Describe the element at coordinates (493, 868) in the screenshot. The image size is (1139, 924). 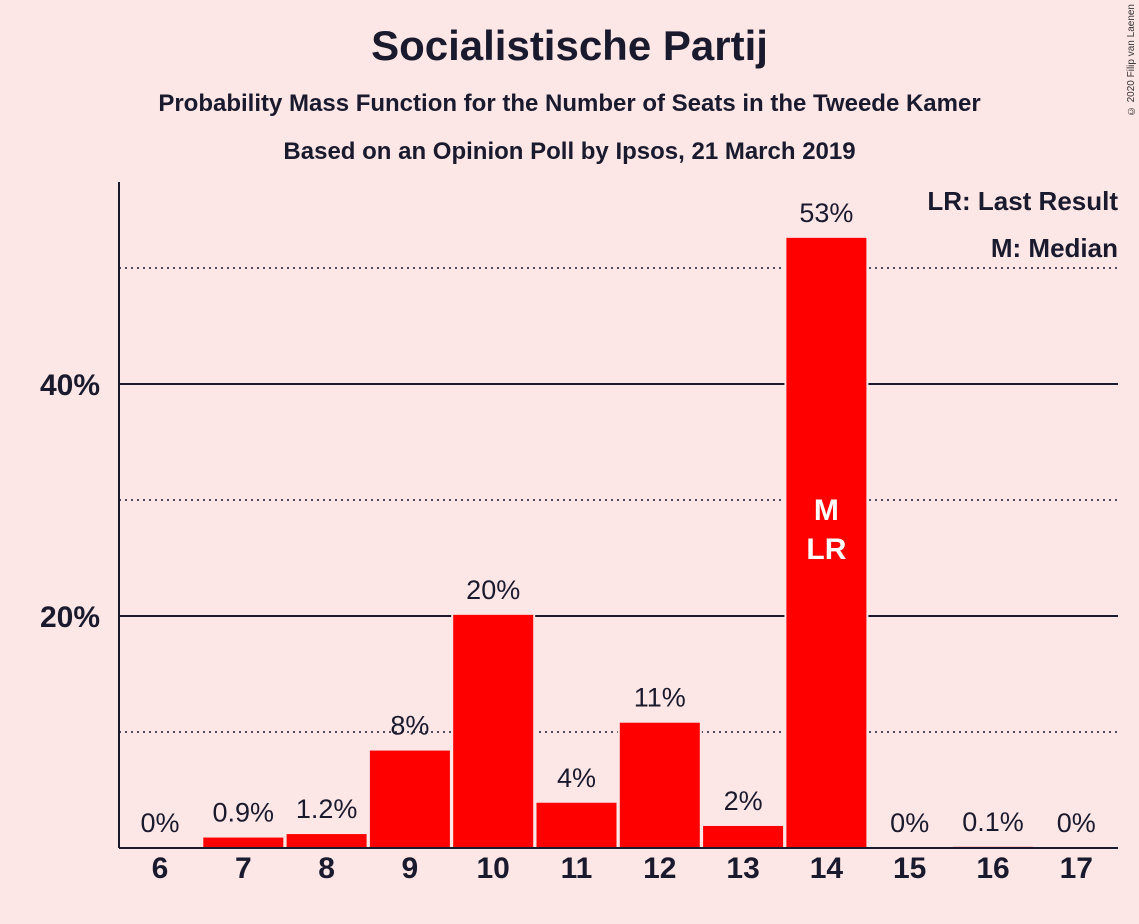
I see `x-tick-10: 10` at that location.